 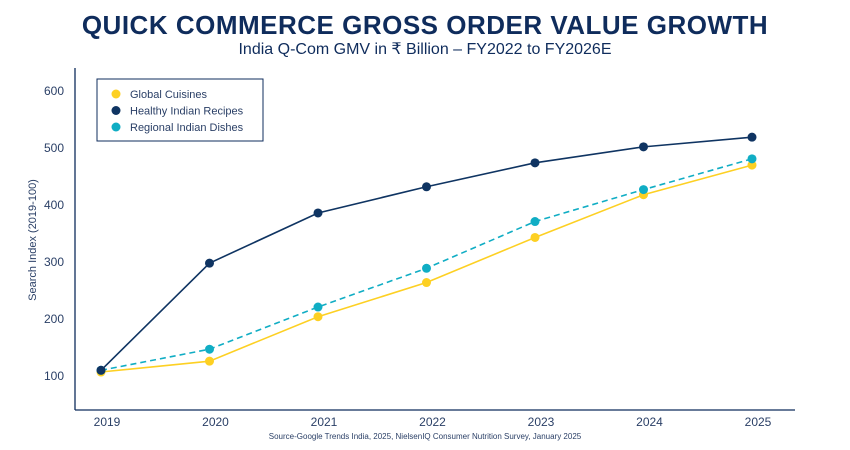 What do you see at coordinates (54, 376) in the screenshot?
I see `y-tick-label: 100` at bounding box center [54, 376].